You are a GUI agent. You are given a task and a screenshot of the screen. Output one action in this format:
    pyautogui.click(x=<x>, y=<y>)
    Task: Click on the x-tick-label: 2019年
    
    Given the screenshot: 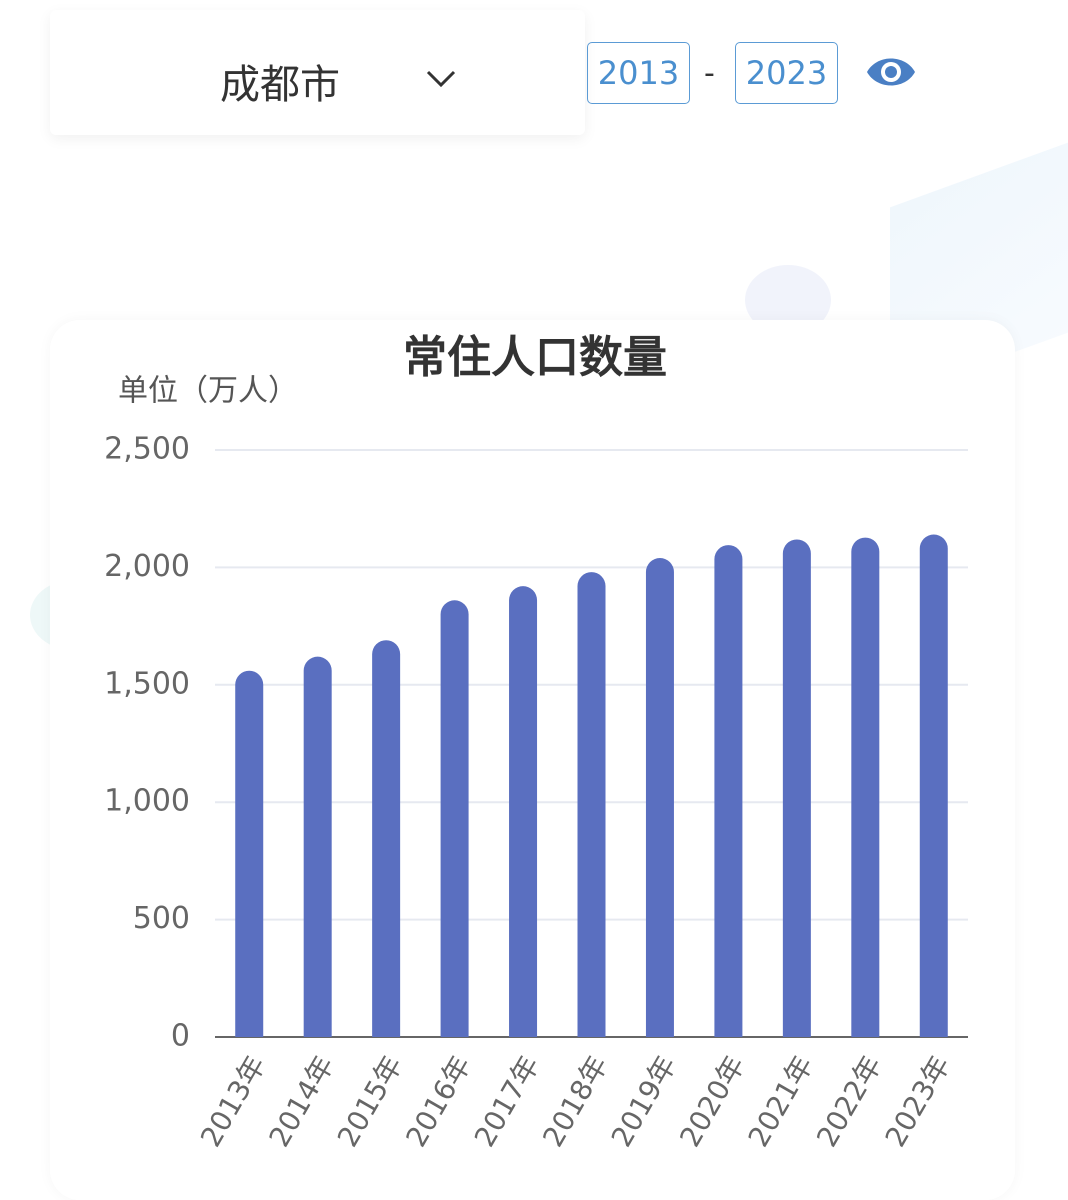 What is the action you would take?
    pyautogui.click(x=644, y=1101)
    